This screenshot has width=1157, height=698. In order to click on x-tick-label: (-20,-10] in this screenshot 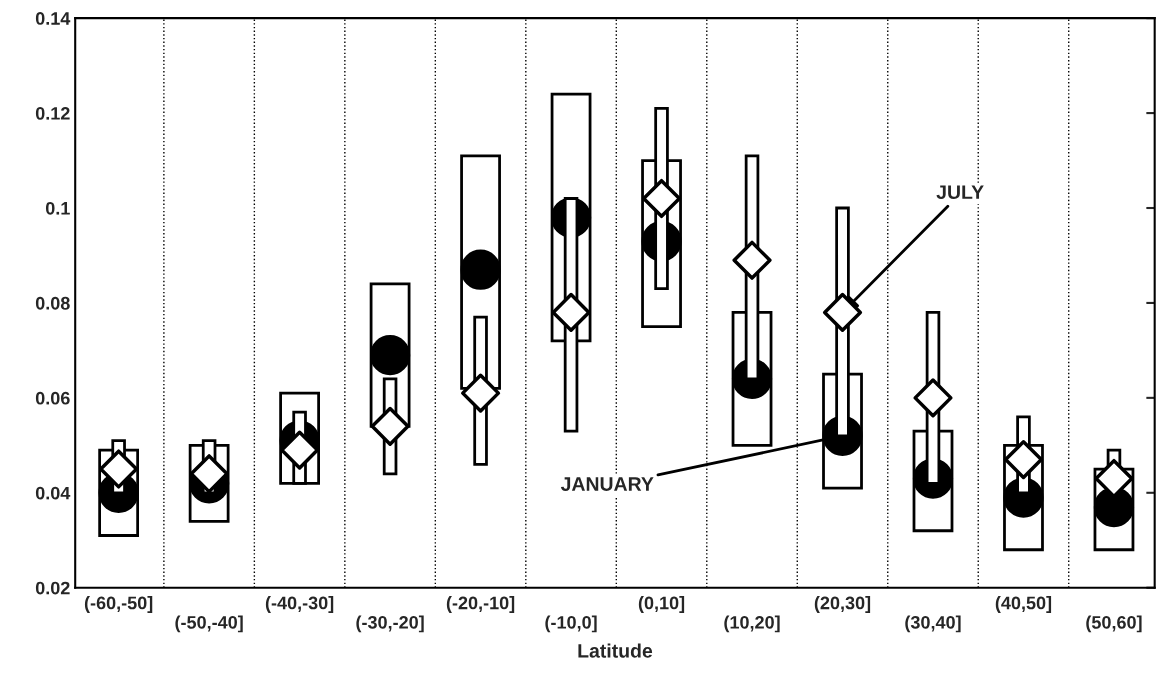, I will do `click(480, 604)`.